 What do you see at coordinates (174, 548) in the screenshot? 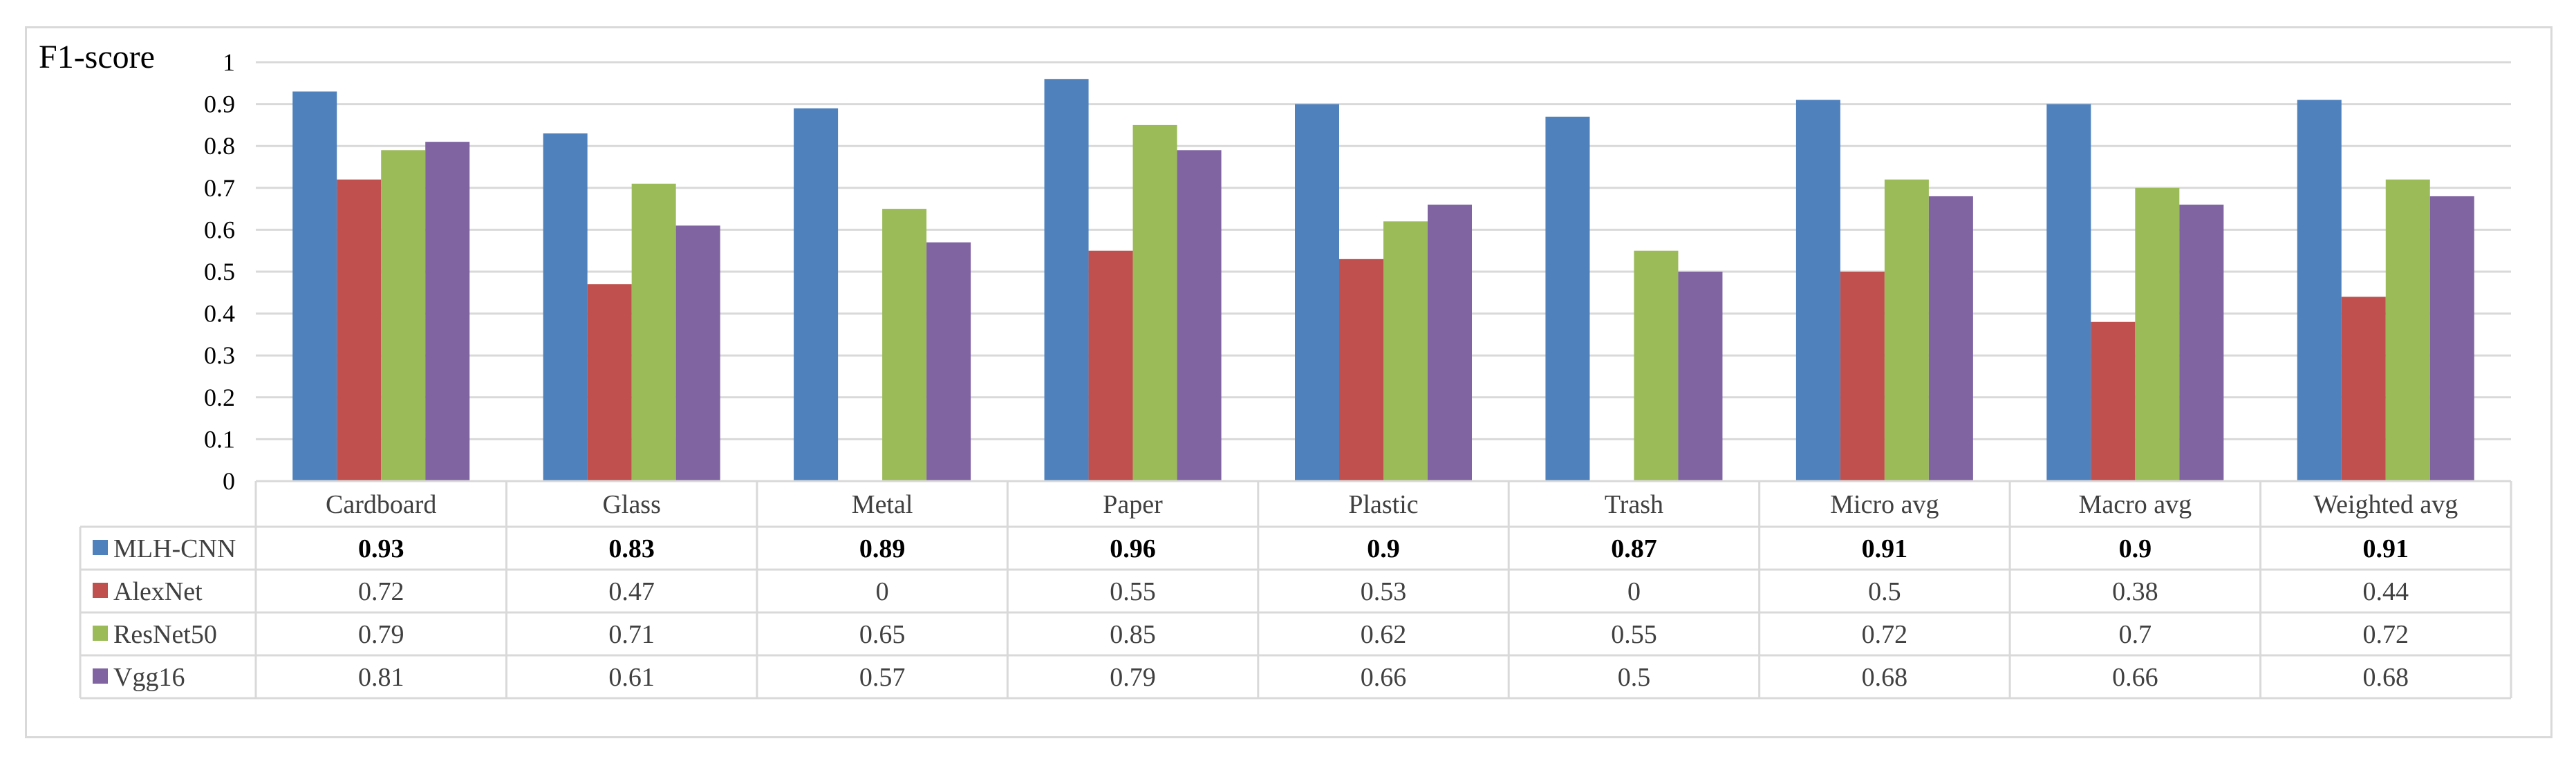
I see `legend-label: MLH-CNN` at bounding box center [174, 548].